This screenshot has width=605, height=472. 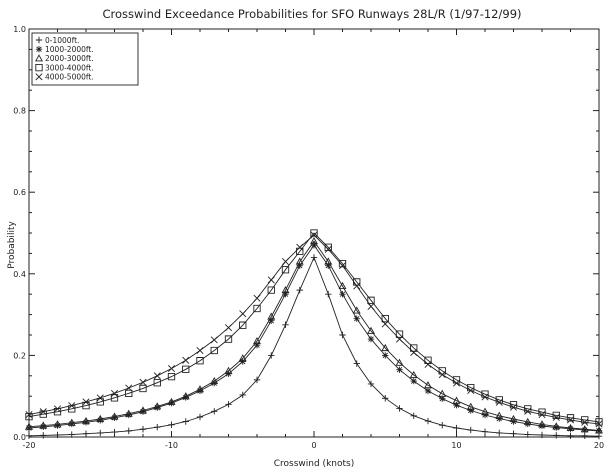 What do you see at coordinates (62, 40) in the screenshot?
I see `legend-label: 0-1000ft.` at bounding box center [62, 40].